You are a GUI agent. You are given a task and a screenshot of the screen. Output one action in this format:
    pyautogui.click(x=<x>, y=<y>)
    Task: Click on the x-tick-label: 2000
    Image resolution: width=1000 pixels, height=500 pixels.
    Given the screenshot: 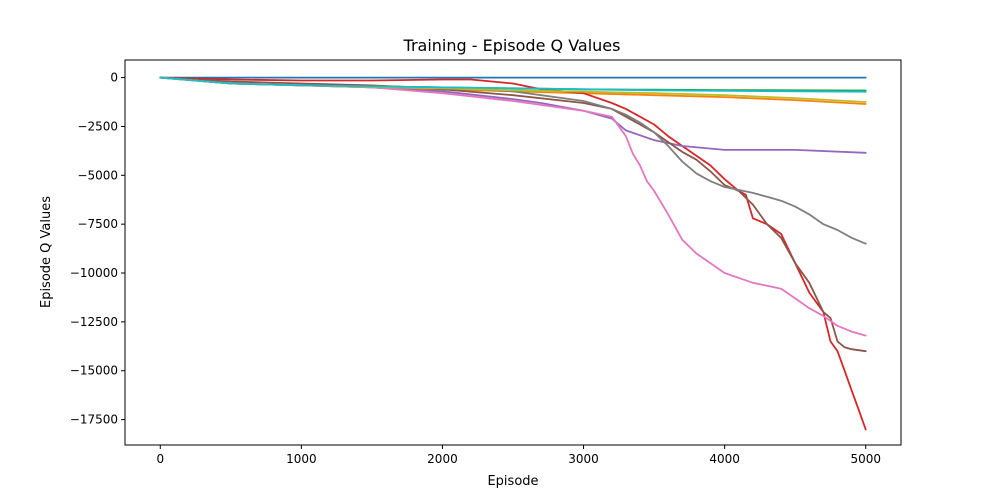 What is the action you would take?
    pyautogui.click(x=442, y=459)
    